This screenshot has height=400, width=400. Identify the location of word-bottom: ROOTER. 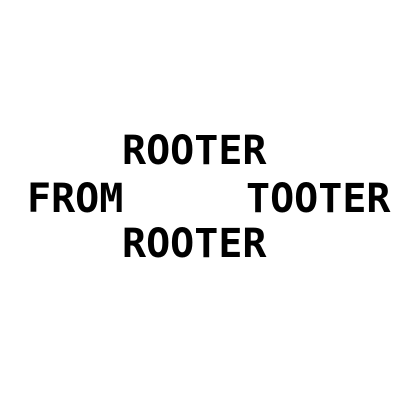
(194, 244).